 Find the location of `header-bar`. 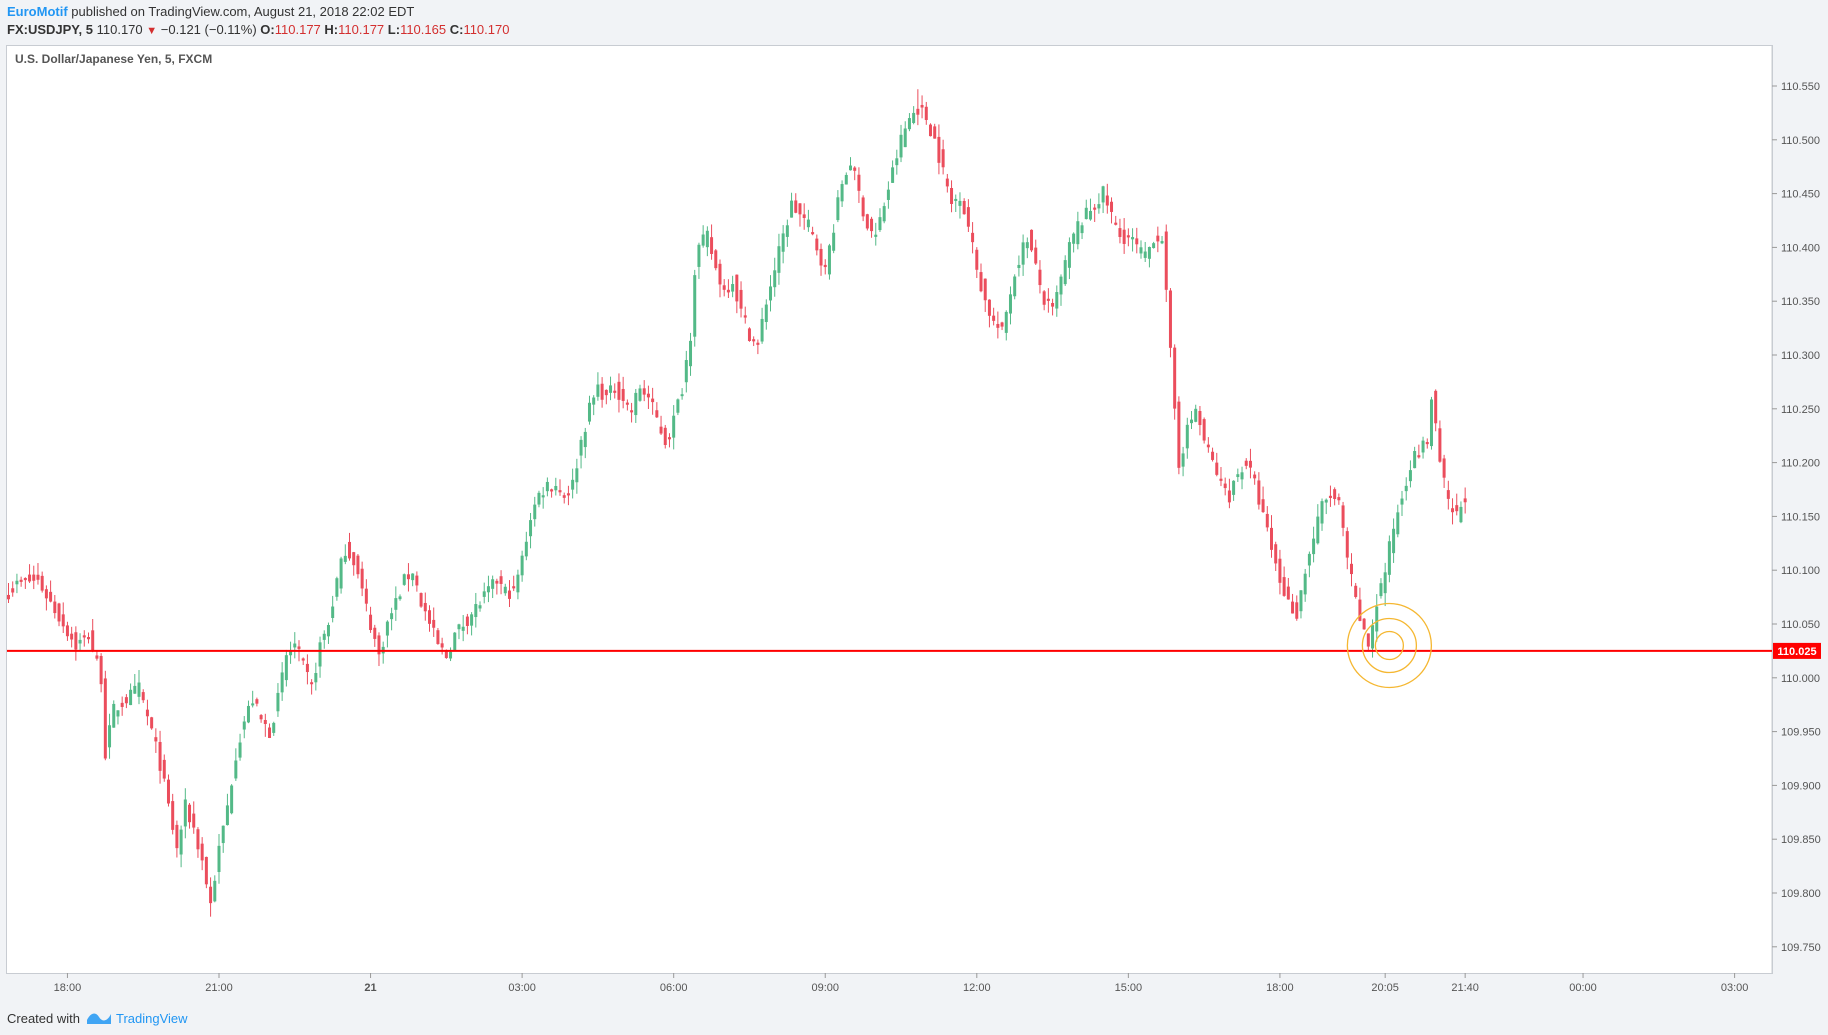

header-bar is located at coordinates (914, 22).